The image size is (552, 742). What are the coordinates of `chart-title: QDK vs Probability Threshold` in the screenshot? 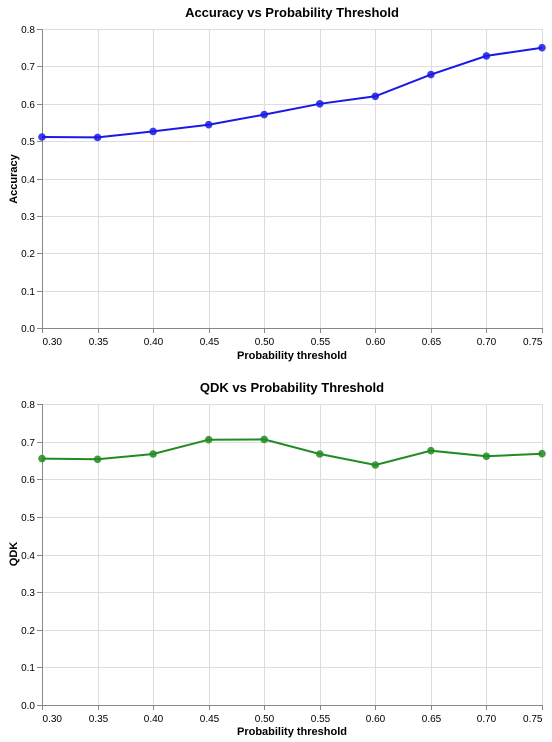 It's located at (292, 387).